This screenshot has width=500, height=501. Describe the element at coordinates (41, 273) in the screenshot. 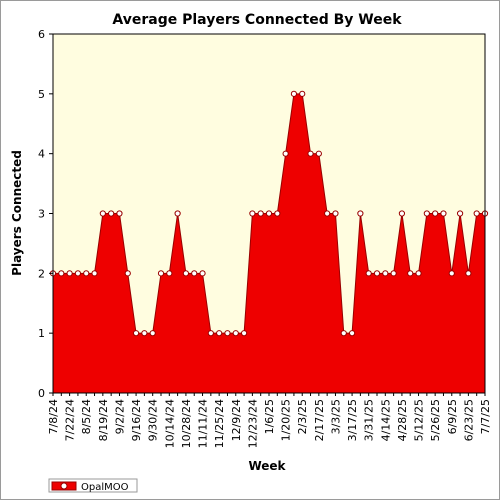

I see `y-tick-label: 2` at that location.